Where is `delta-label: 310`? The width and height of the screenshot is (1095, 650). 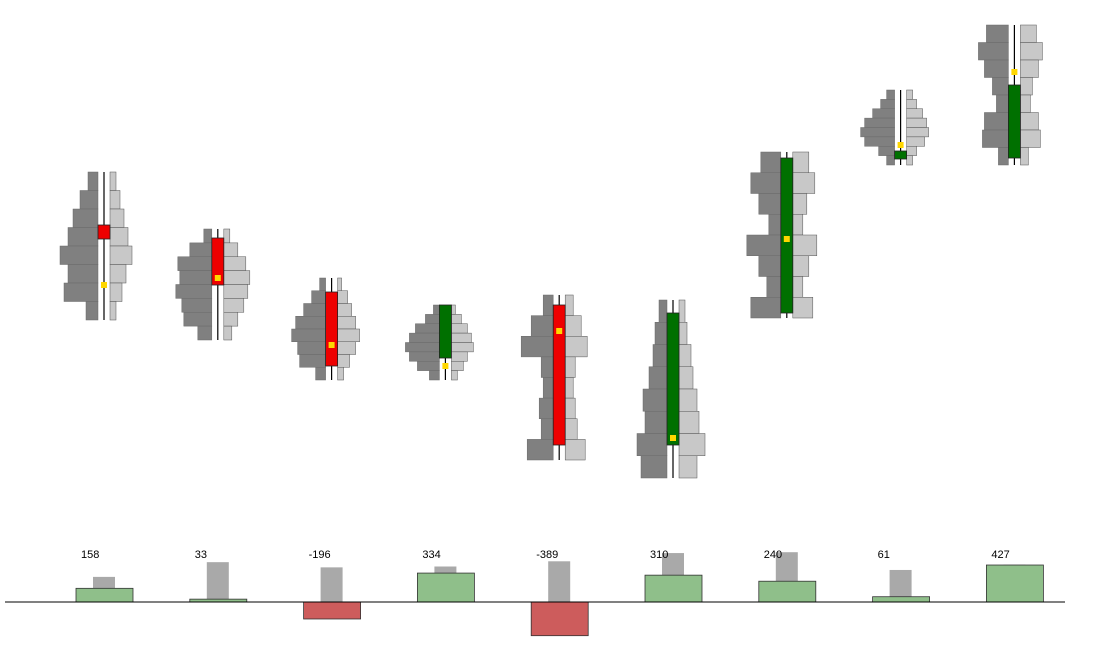 delta-label: 310 is located at coordinates (659, 555).